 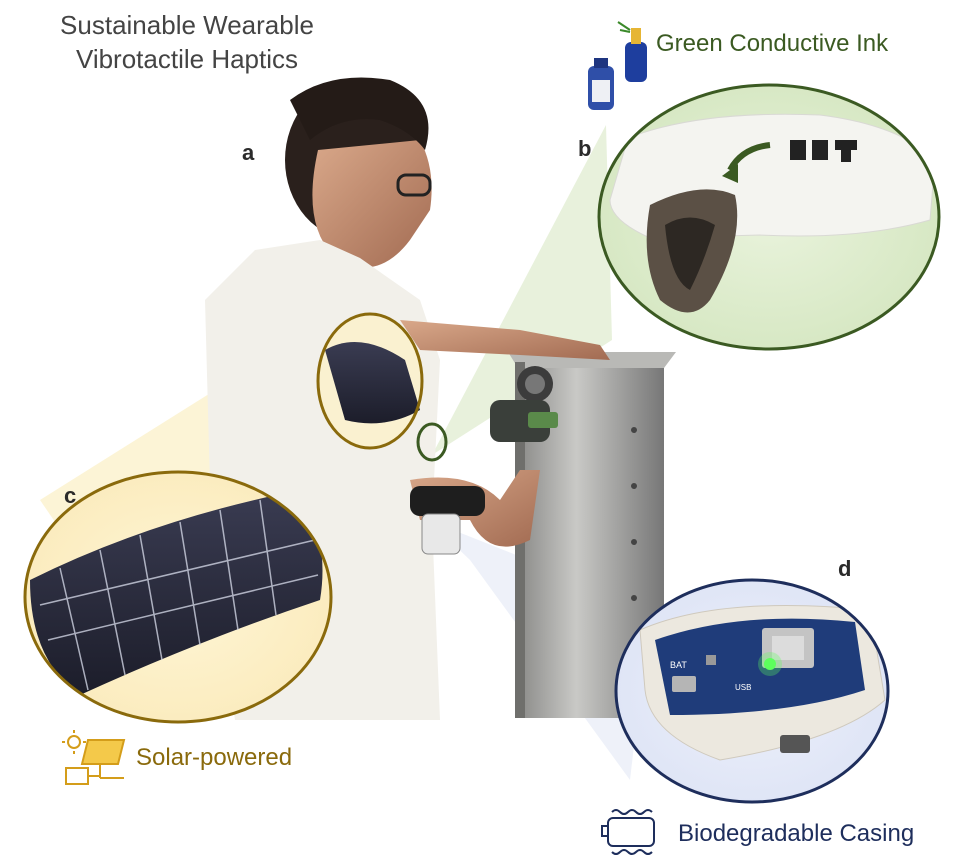 What do you see at coordinates (752, 691) in the screenshot?
I see `panel-d-circle: BAT USB` at bounding box center [752, 691].